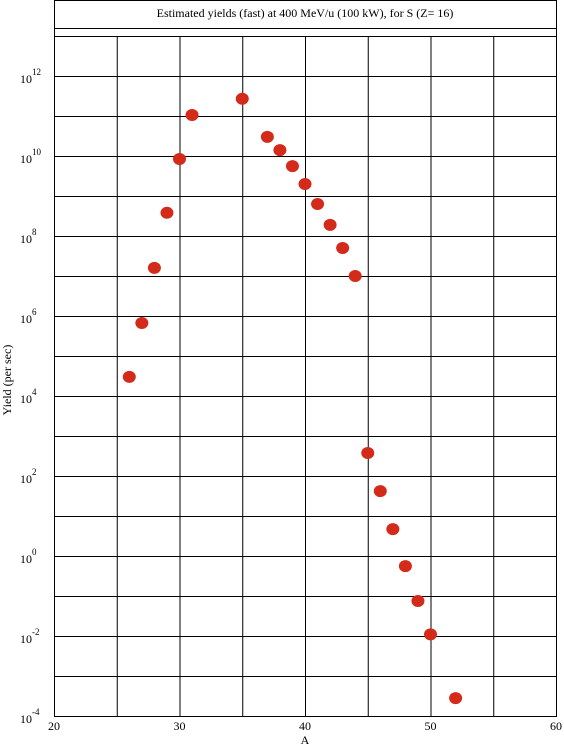 Image resolution: width=564 pixels, height=753 pixels. I want to click on y-tick-exponent: 8, so click(34, 232).